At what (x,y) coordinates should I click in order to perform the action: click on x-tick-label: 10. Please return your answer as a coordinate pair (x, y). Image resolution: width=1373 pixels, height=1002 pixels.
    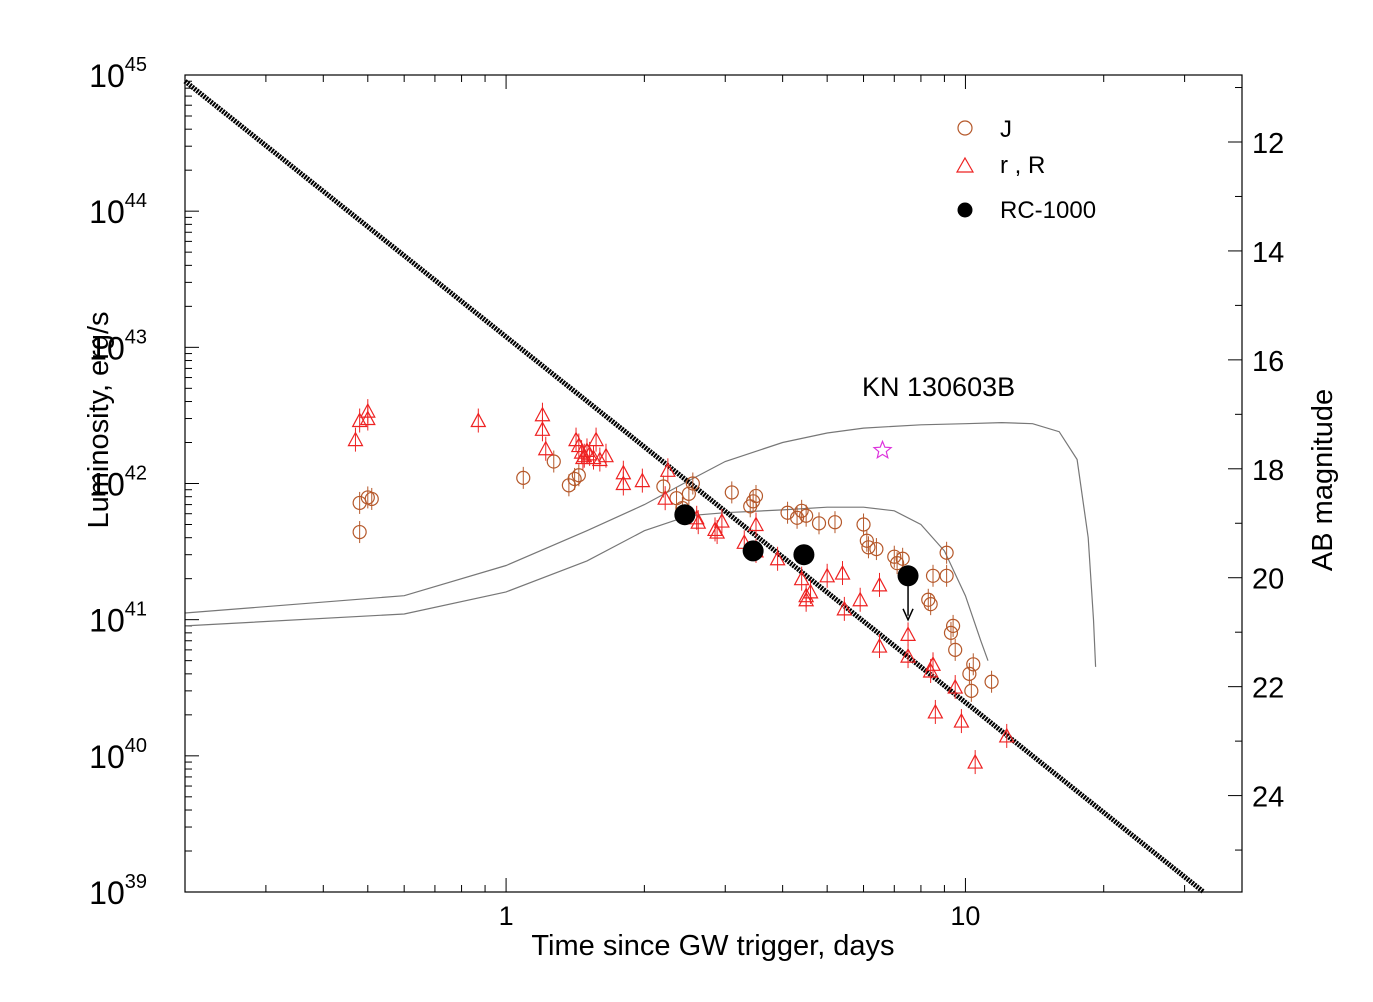
    Looking at the image, I should click on (965, 916).